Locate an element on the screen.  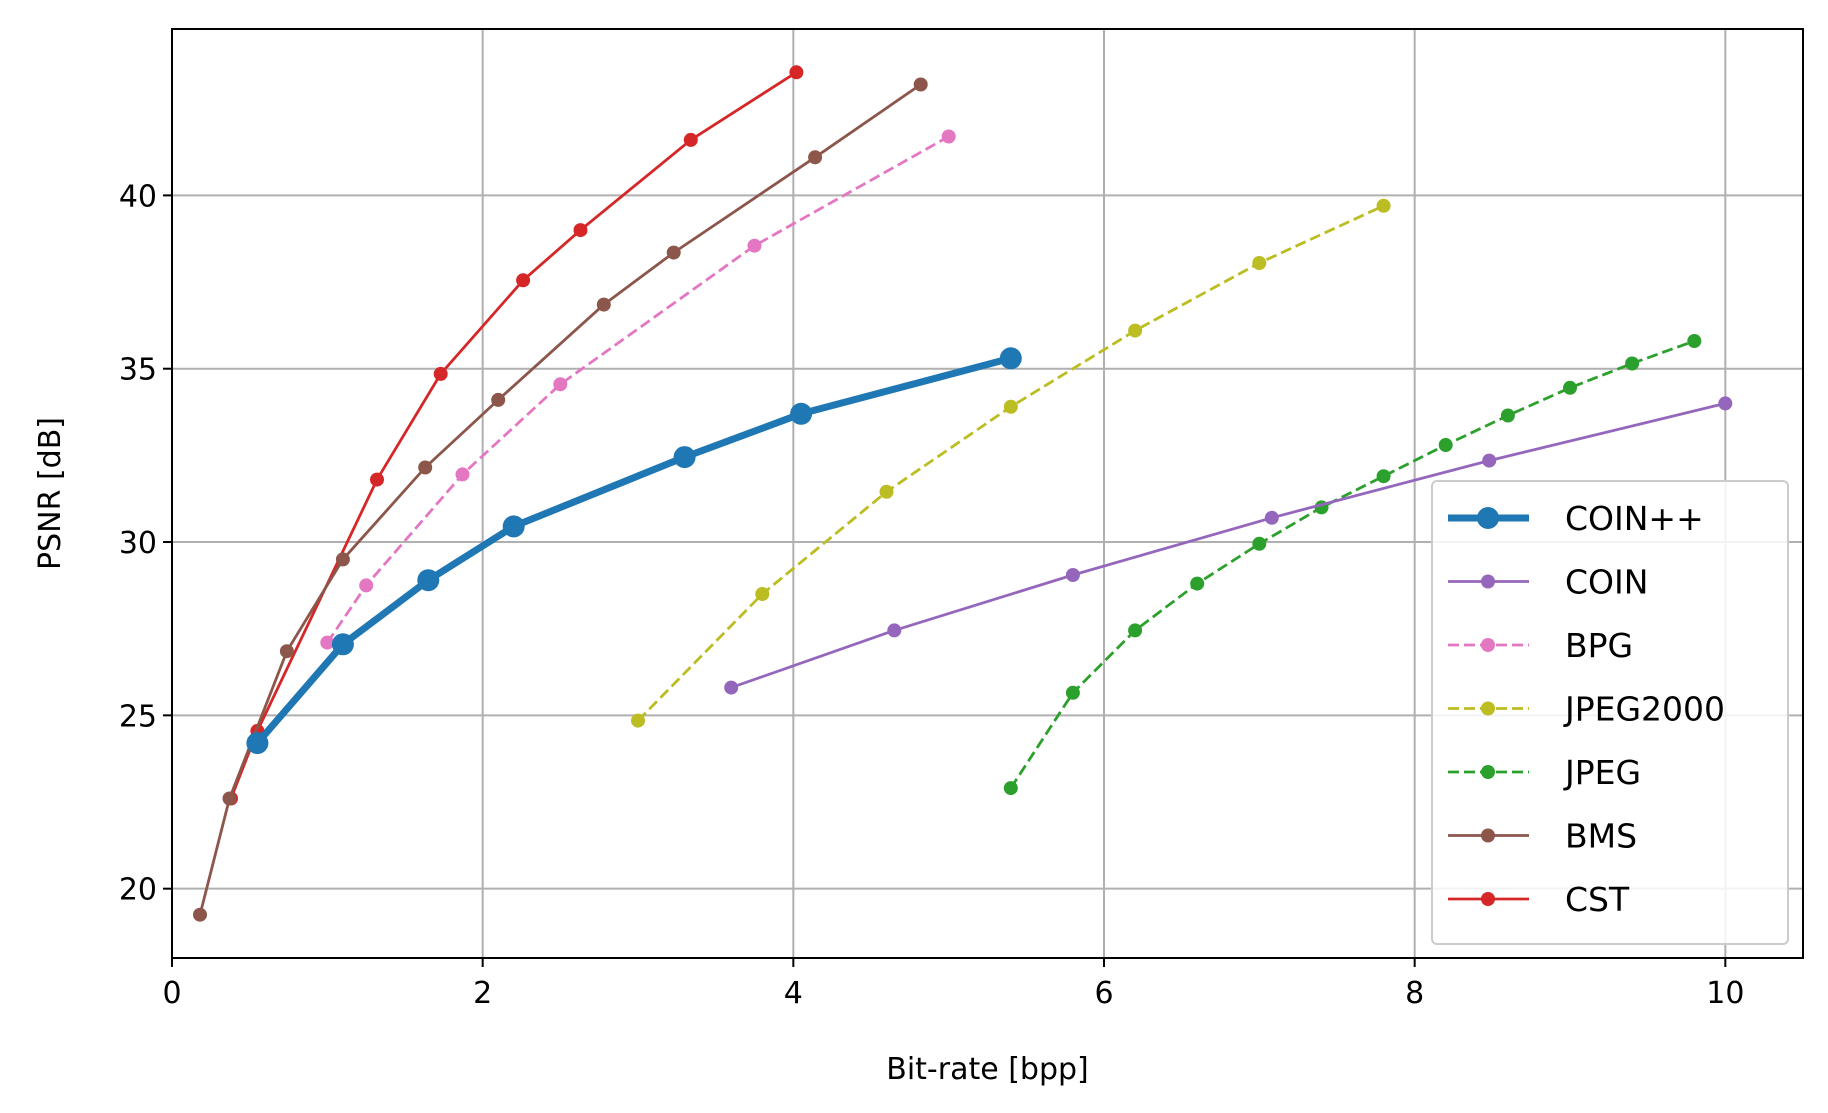
legend-box is located at coordinates (1610, 712).